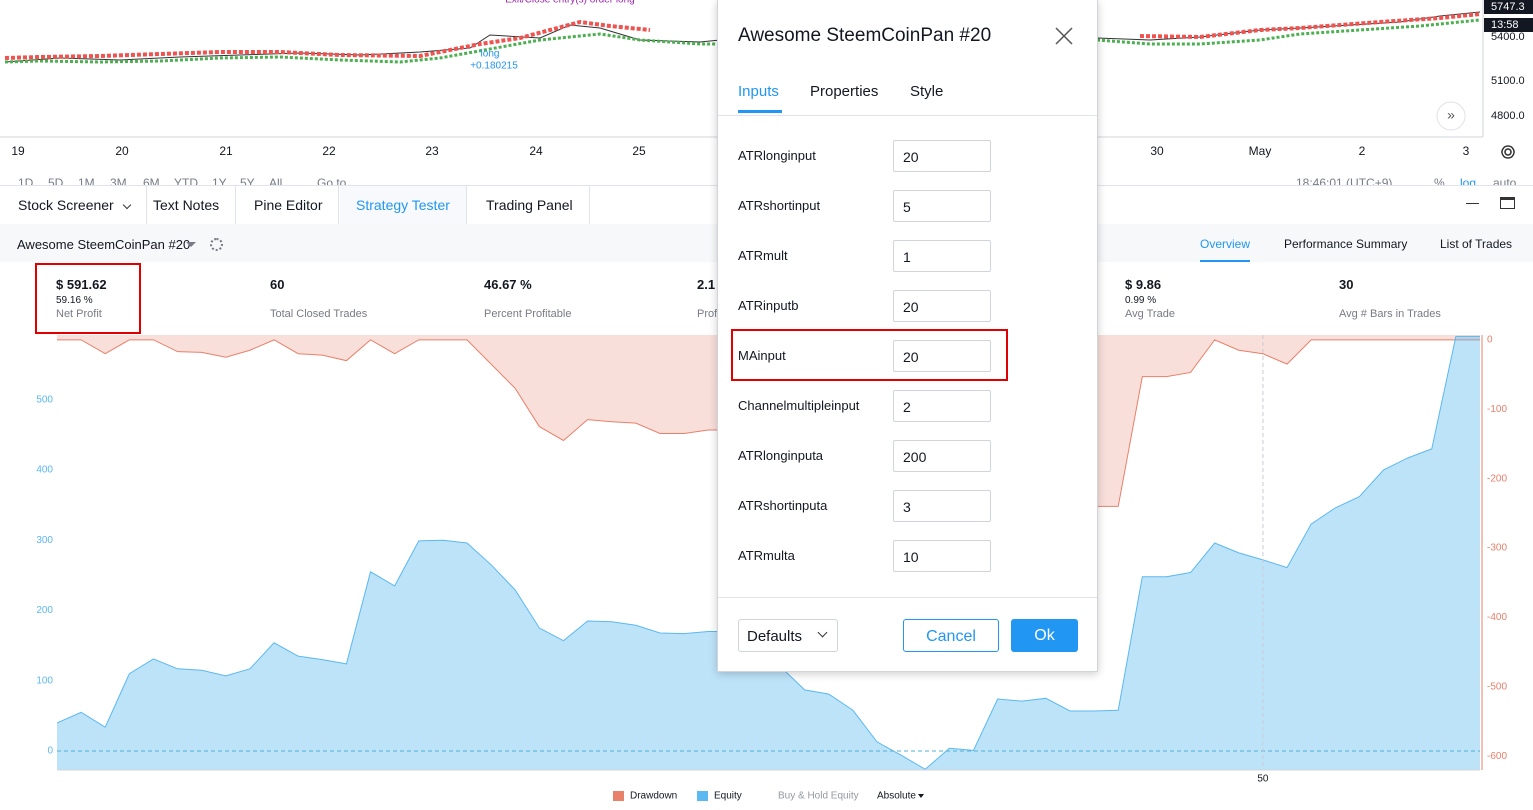 The width and height of the screenshot is (1533, 810). What do you see at coordinates (1439, 181) in the screenshot?
I see `scale-option: %` at bounding box center [1439, 181].